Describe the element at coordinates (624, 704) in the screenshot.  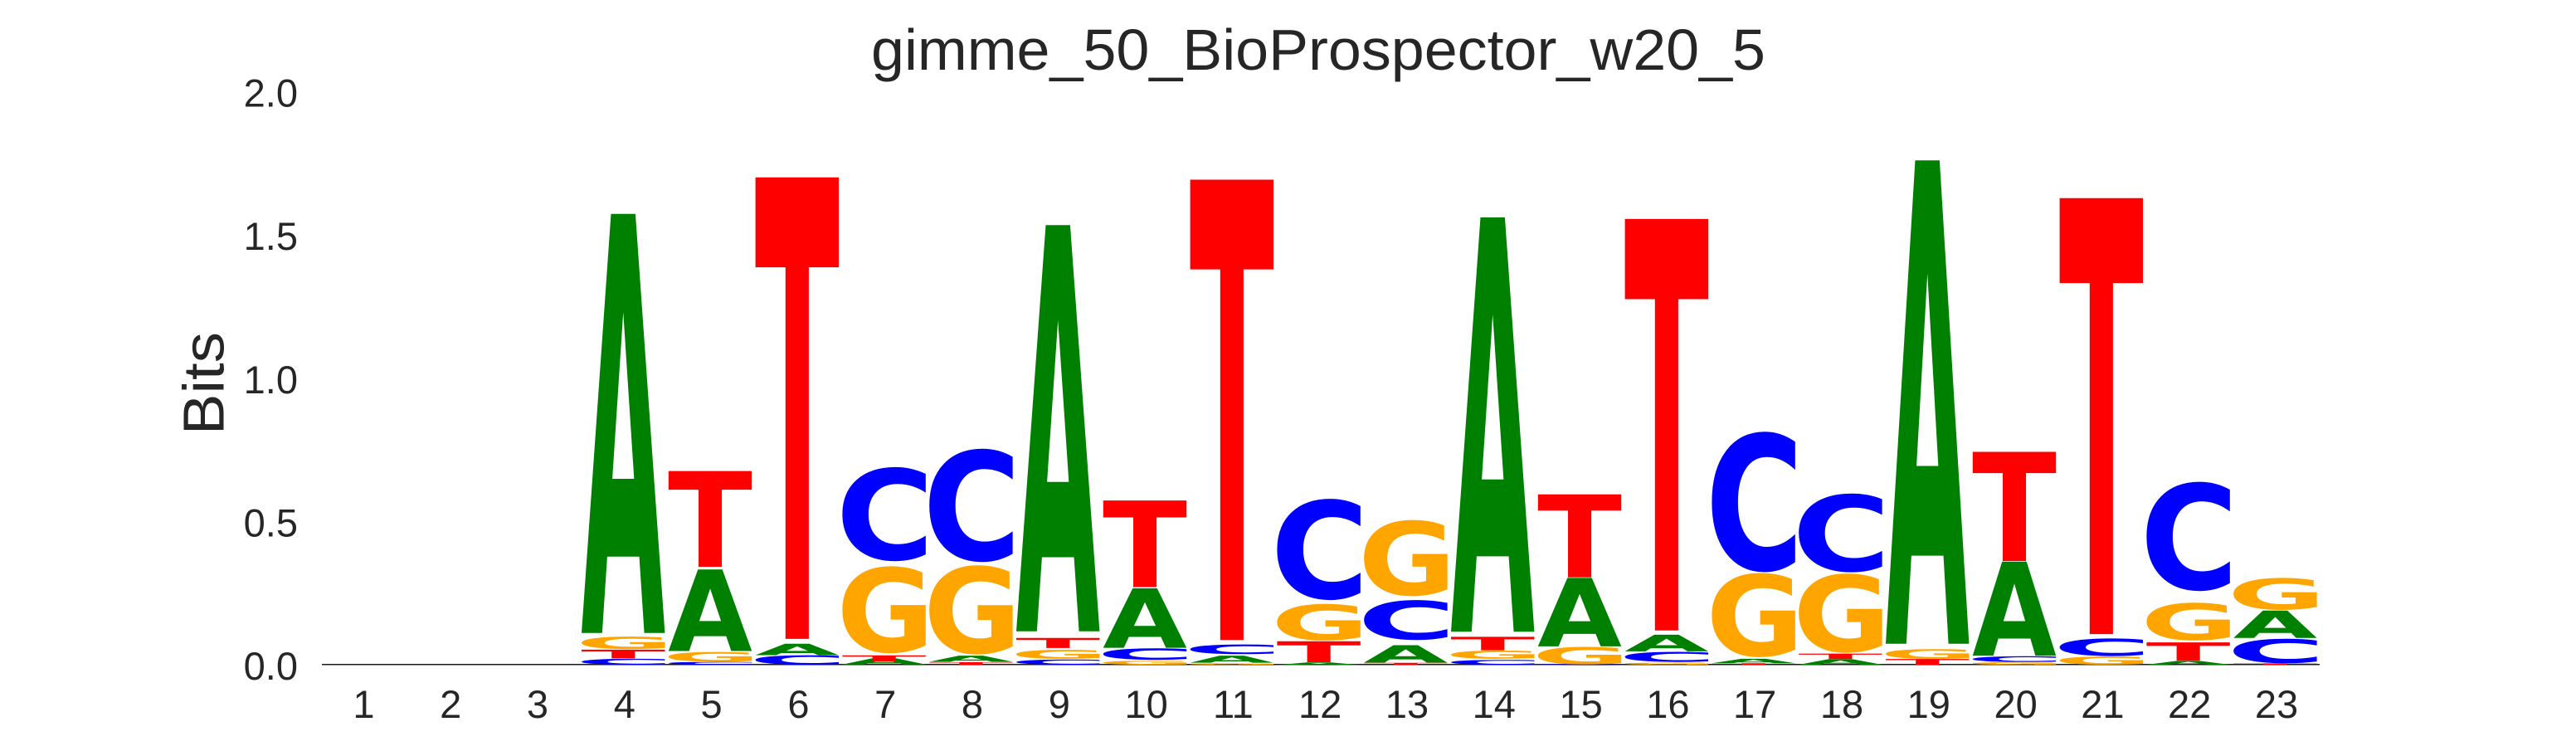
I see `svg-text: 4` at that location.